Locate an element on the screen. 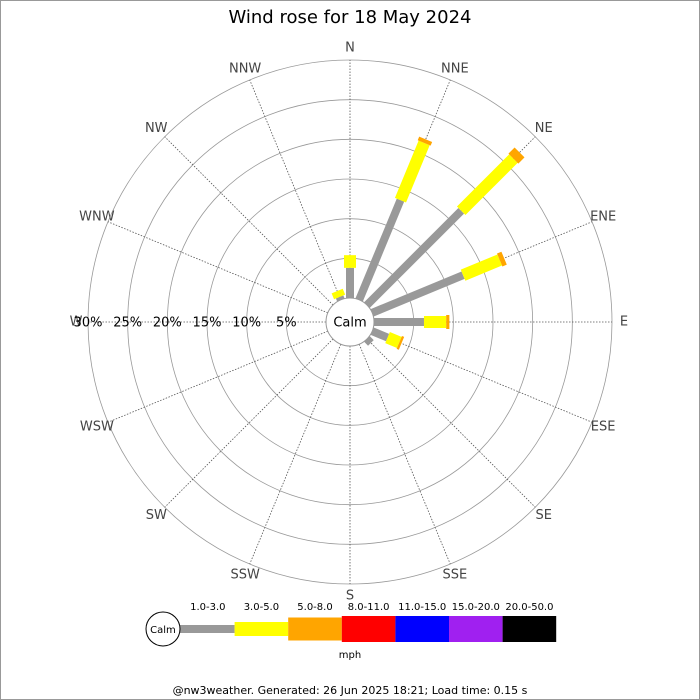 Image resolution: width=700 pixels, height=700 pixels. r-tick-label: 20% is located at coordinates (167, 323).